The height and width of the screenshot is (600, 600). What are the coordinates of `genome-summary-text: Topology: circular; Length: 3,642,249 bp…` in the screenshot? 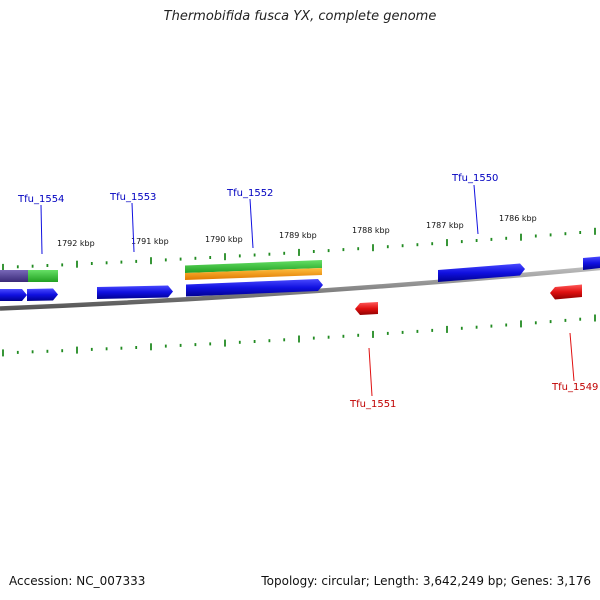 It's located at (426, 581).